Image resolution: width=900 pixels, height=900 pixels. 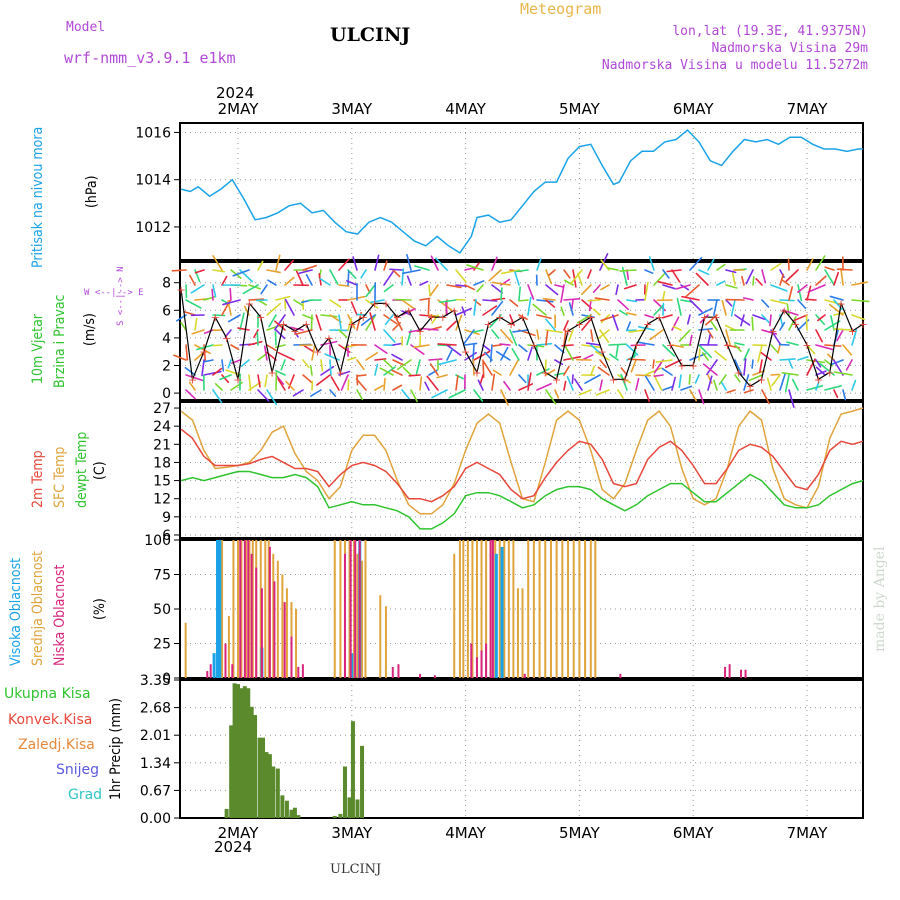 What do you see at coordinates (166, 311) in the screenshot?
I see `tick-label-y: 6` at bounding box center [166, 311].